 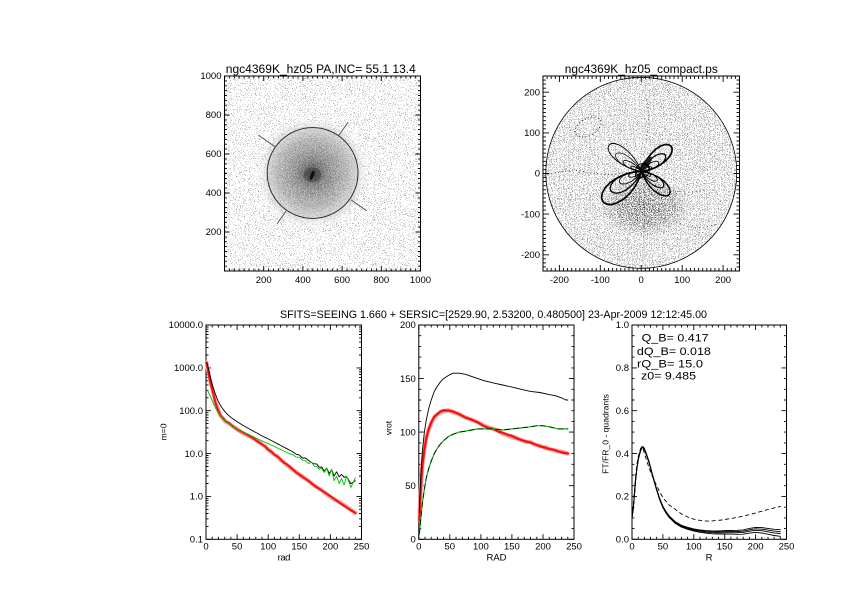 I want to click on svg-text: Q_B= 0.417, so click(x=675, y=339).